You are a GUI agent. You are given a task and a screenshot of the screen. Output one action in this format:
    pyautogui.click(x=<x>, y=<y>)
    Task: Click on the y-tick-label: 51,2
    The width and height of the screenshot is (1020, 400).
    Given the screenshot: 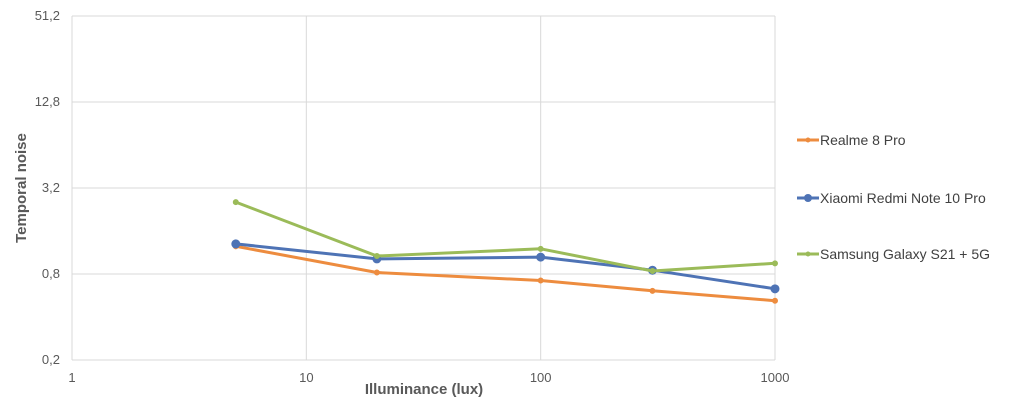 What is the action you would take?
    pyautogui.click(x=47, y=15)
    